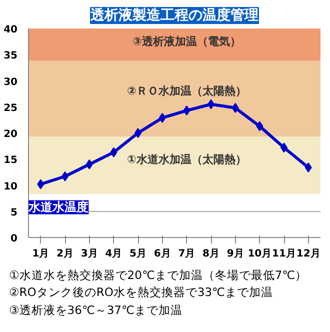  What do you see at coordinates (138, 254) in the screenshot?
I see `x-tick-label: 5月` at bounding box center [138, 254].